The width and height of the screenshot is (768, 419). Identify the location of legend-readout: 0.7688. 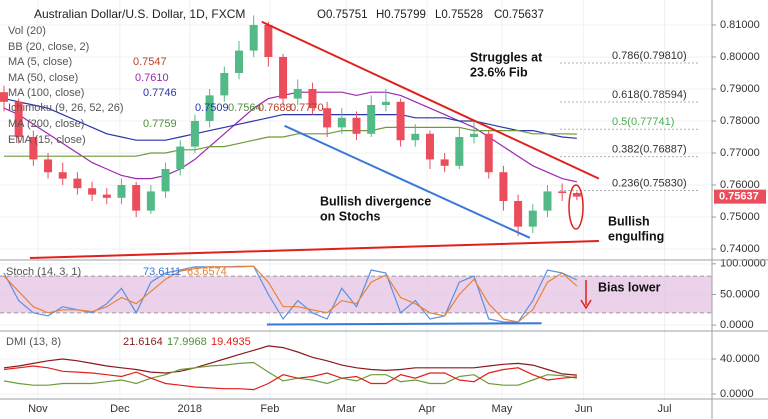
(275, 108).